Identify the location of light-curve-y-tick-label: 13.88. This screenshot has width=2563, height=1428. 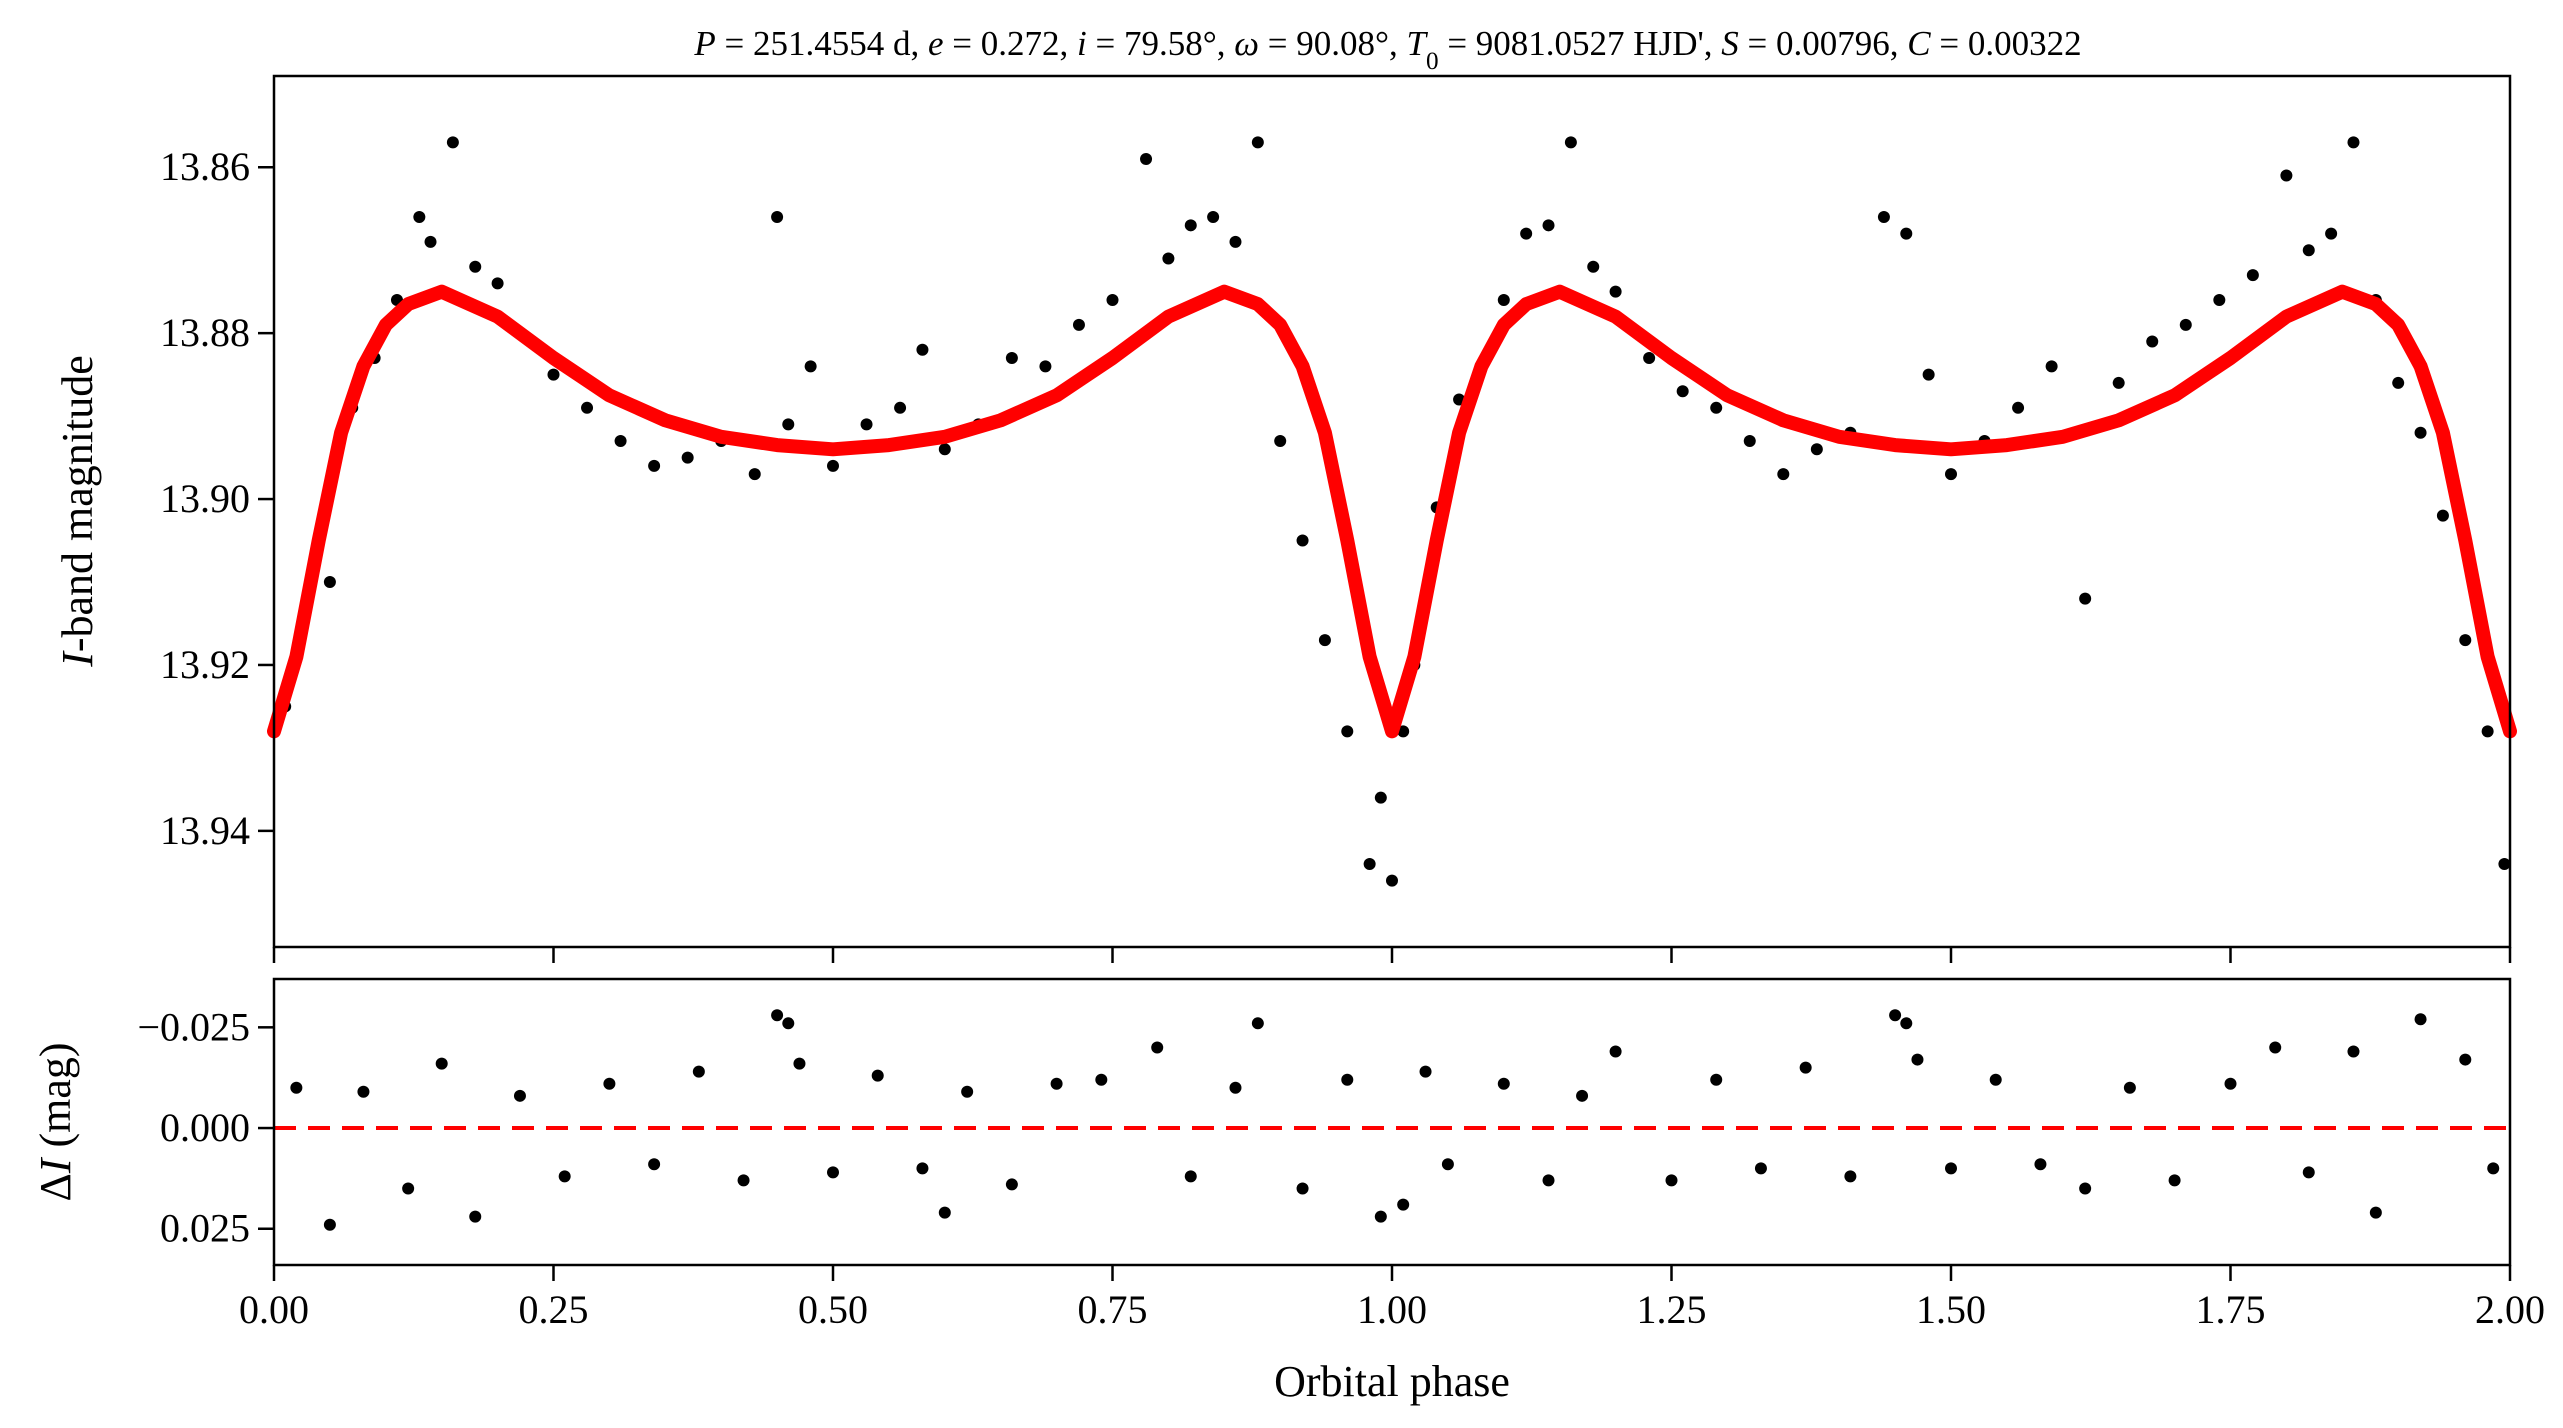
(205, 332).